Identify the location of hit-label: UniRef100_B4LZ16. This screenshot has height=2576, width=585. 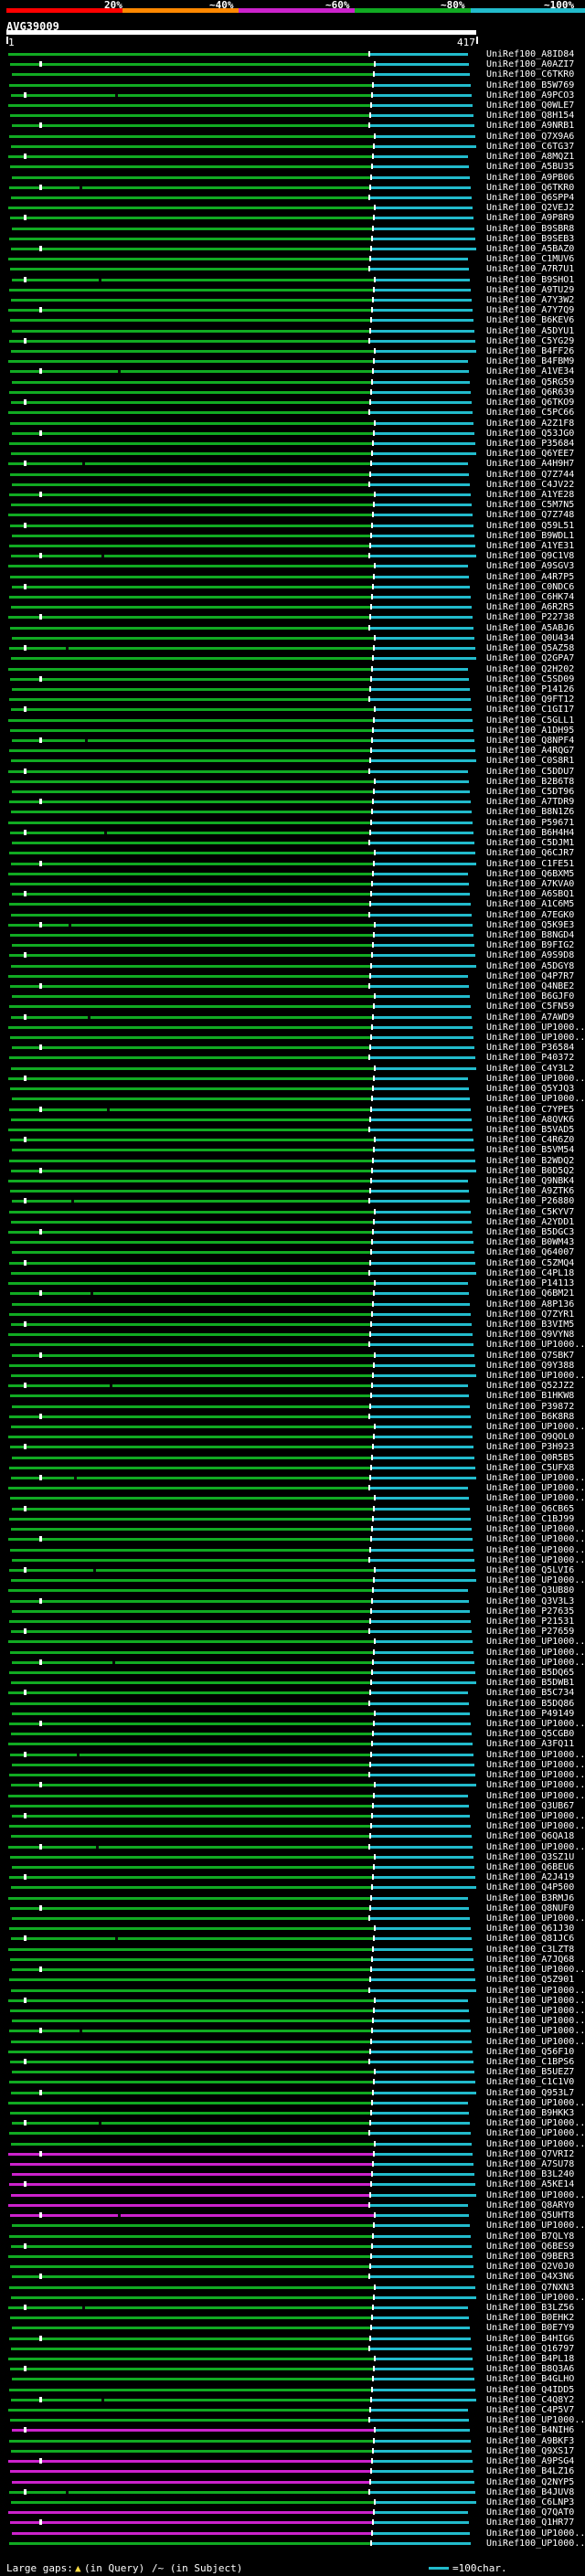
(531, 2471).